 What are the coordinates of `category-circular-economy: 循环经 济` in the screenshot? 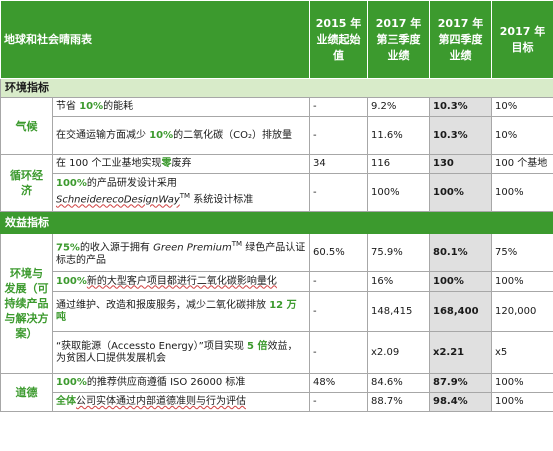 It's located at (26, 183).